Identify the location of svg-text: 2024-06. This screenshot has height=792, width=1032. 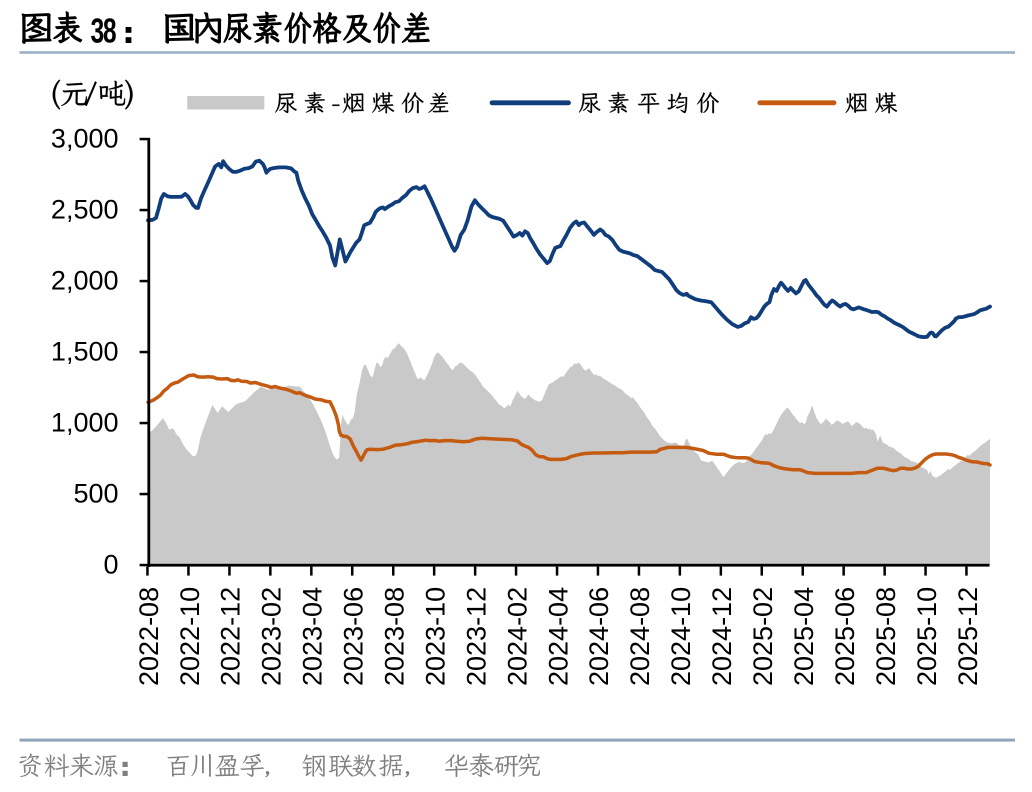
(599, 636).